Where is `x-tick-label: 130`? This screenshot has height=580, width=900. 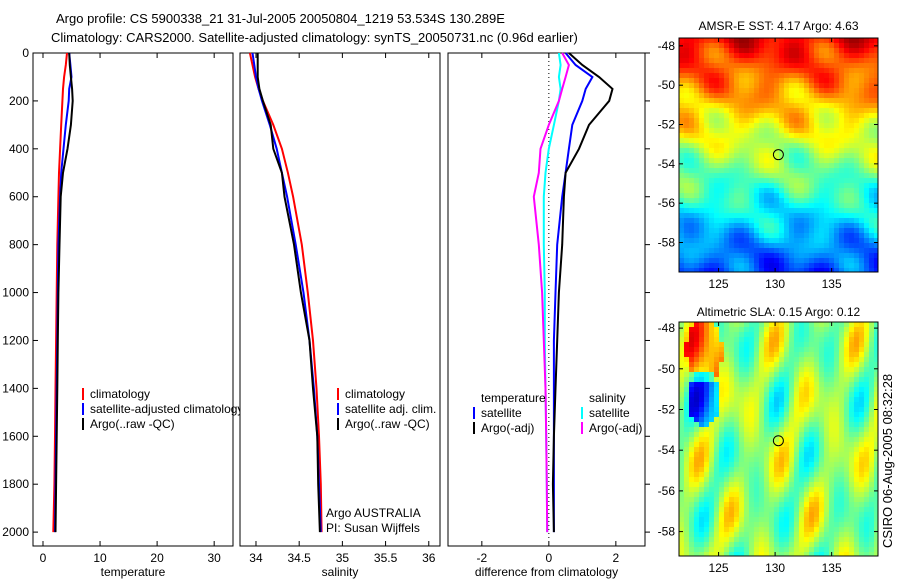
x-tick-label: 130 is located at coordinates (775, 284).